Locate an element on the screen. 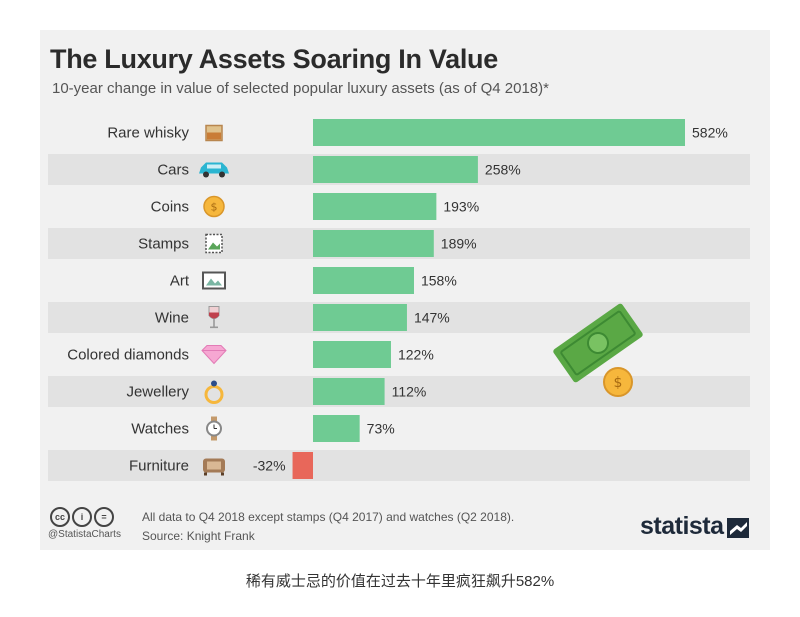 The width and height of the screenshot is (800, 617). attribution-icon: i is located at coordinates (82, 517).